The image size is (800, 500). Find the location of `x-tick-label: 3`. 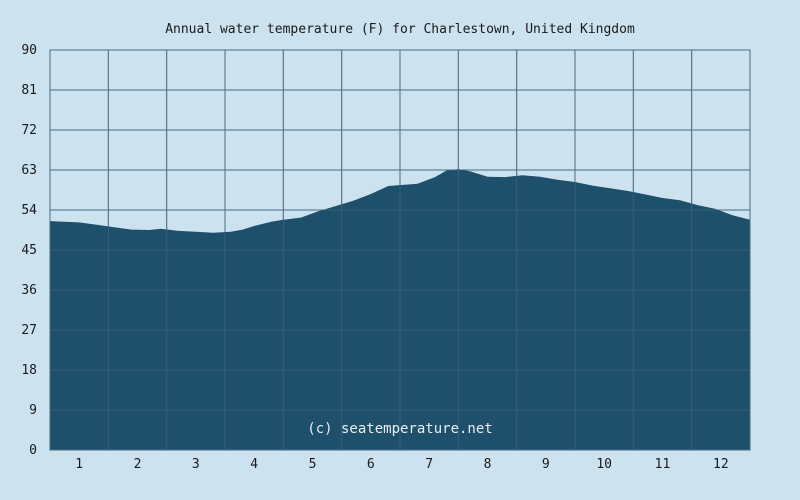

x-tick-label: 3 is located at coordinates (196, 464).